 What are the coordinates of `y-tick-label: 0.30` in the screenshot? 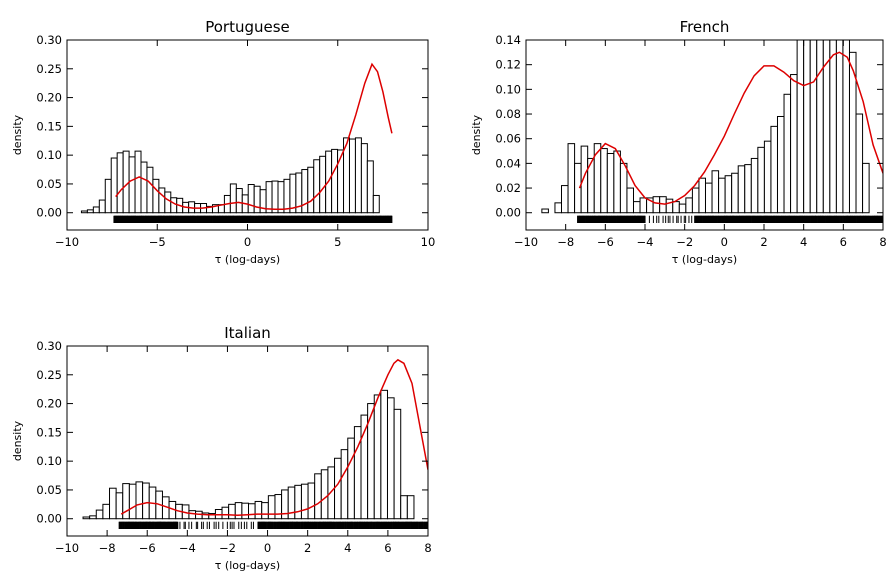 It's located at (49, 346).